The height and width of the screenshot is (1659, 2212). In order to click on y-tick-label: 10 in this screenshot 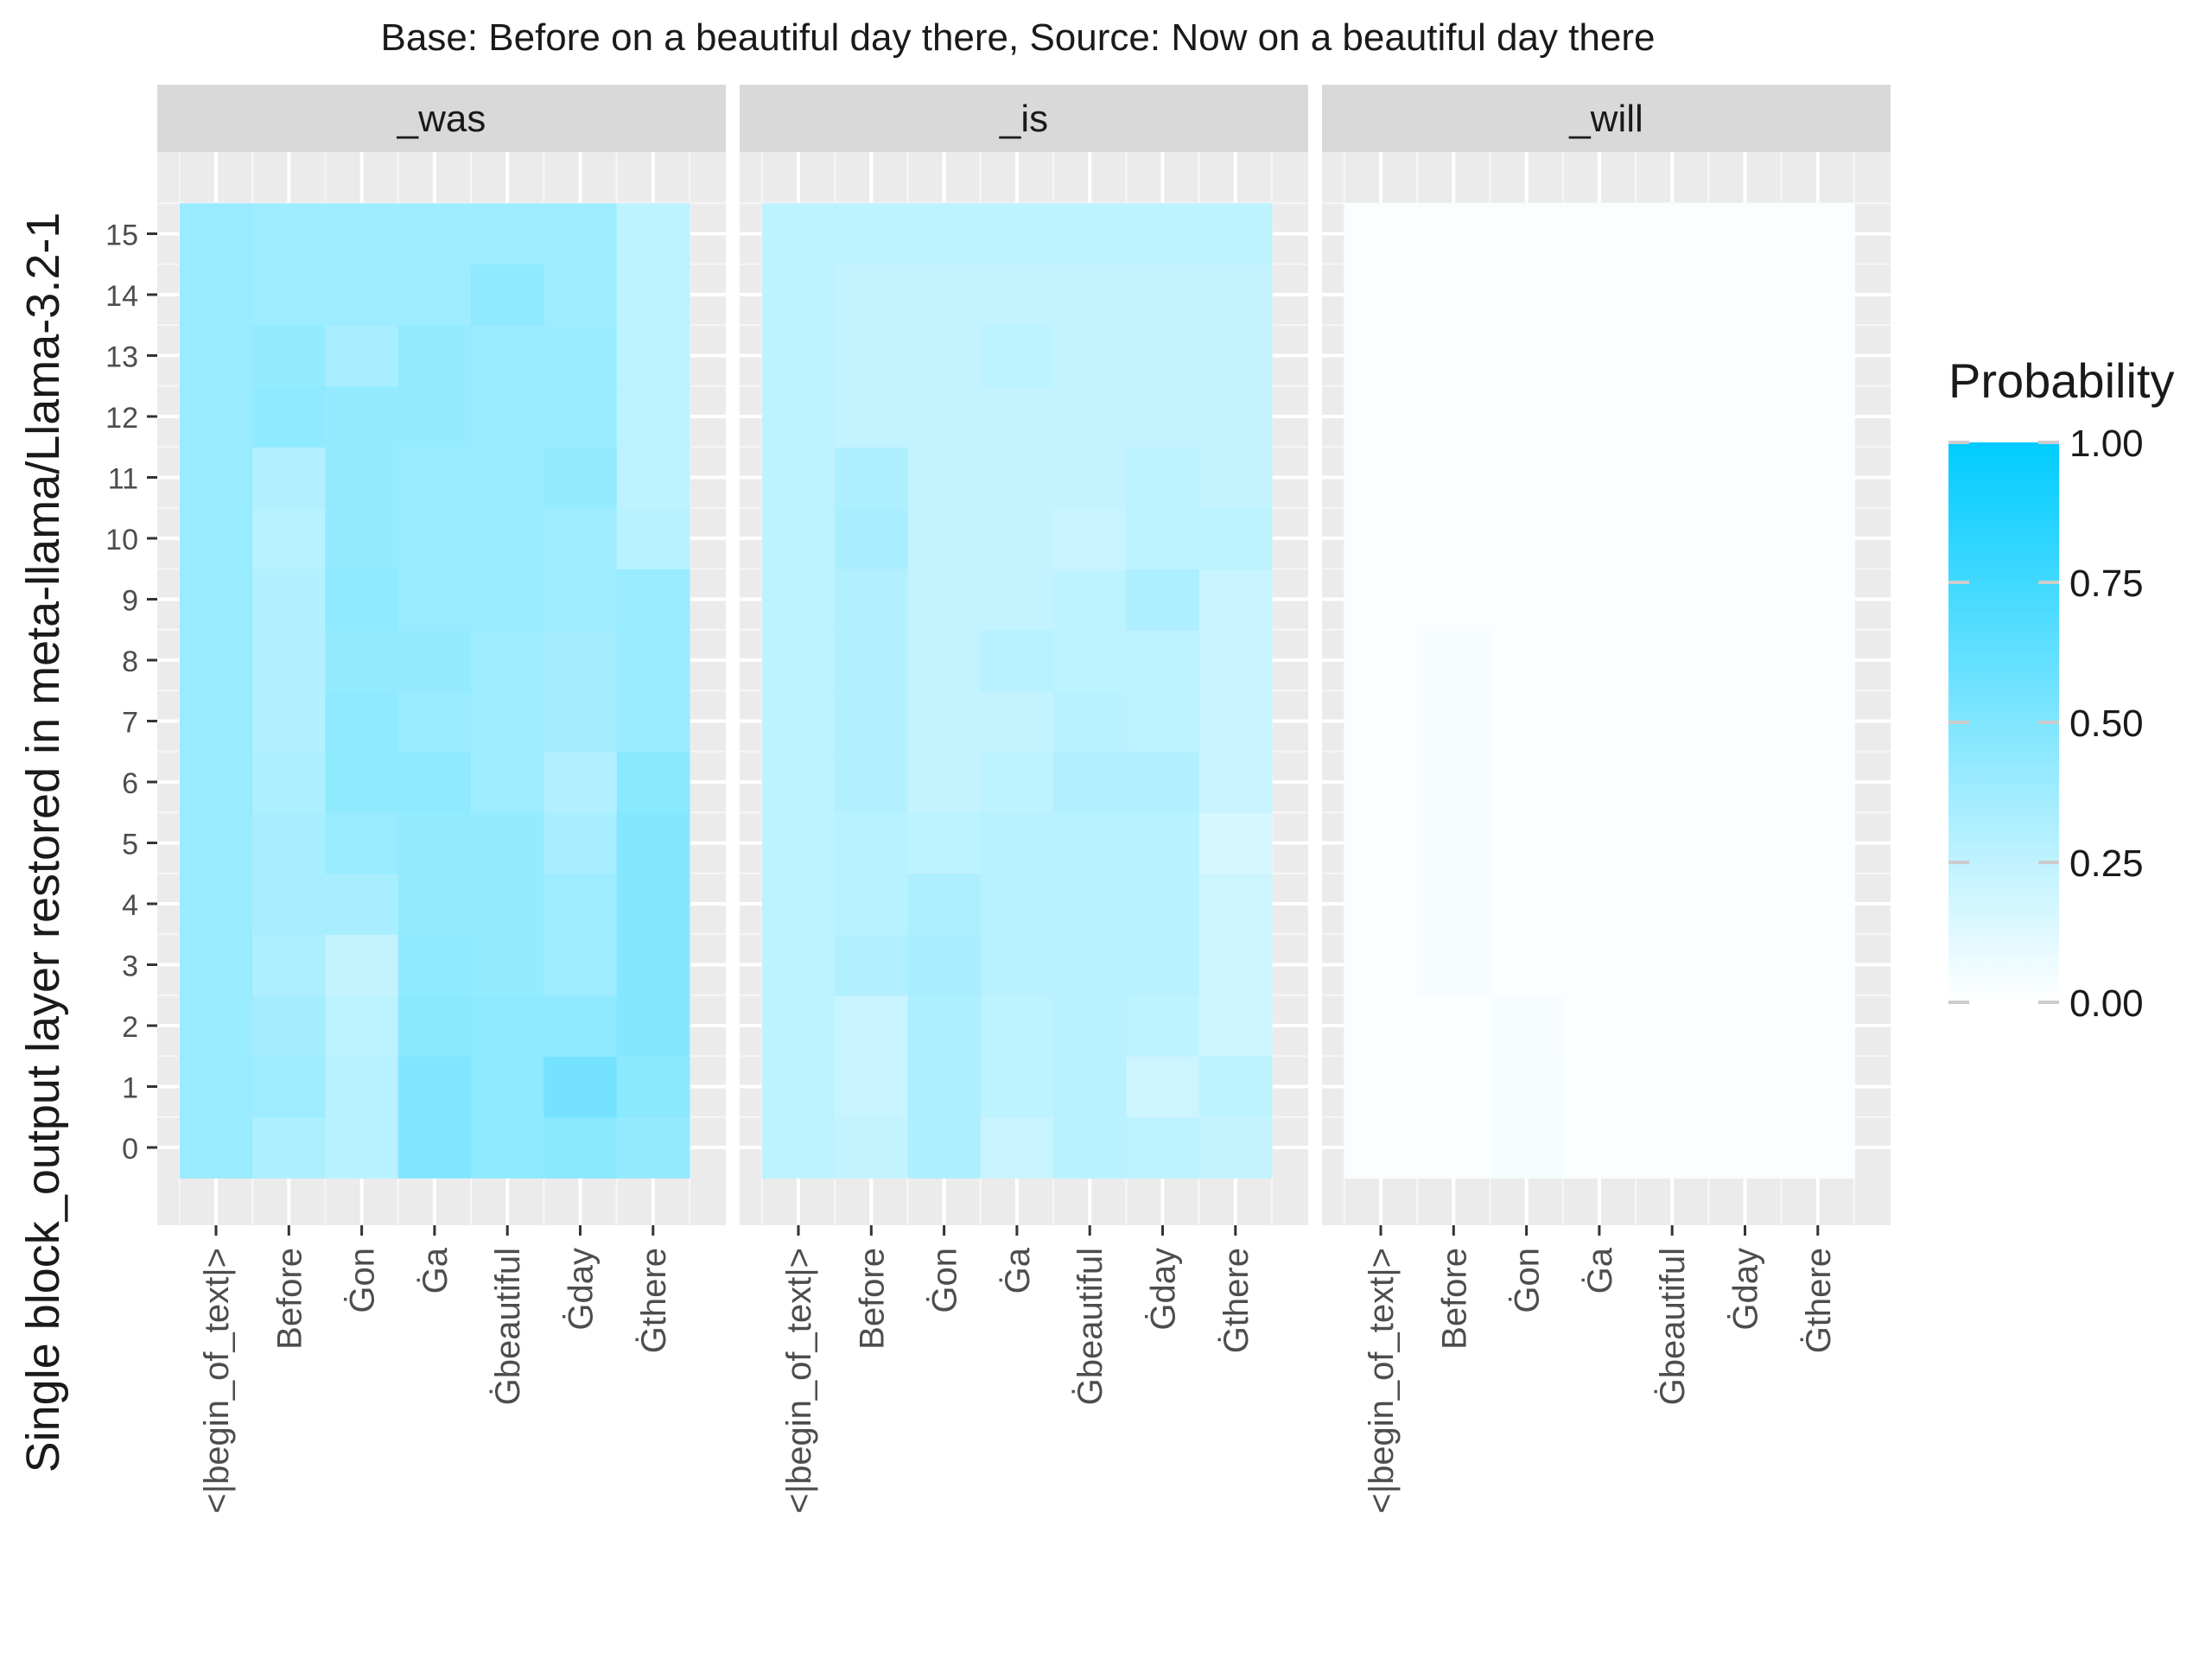, I will do `click(122, 540)`.